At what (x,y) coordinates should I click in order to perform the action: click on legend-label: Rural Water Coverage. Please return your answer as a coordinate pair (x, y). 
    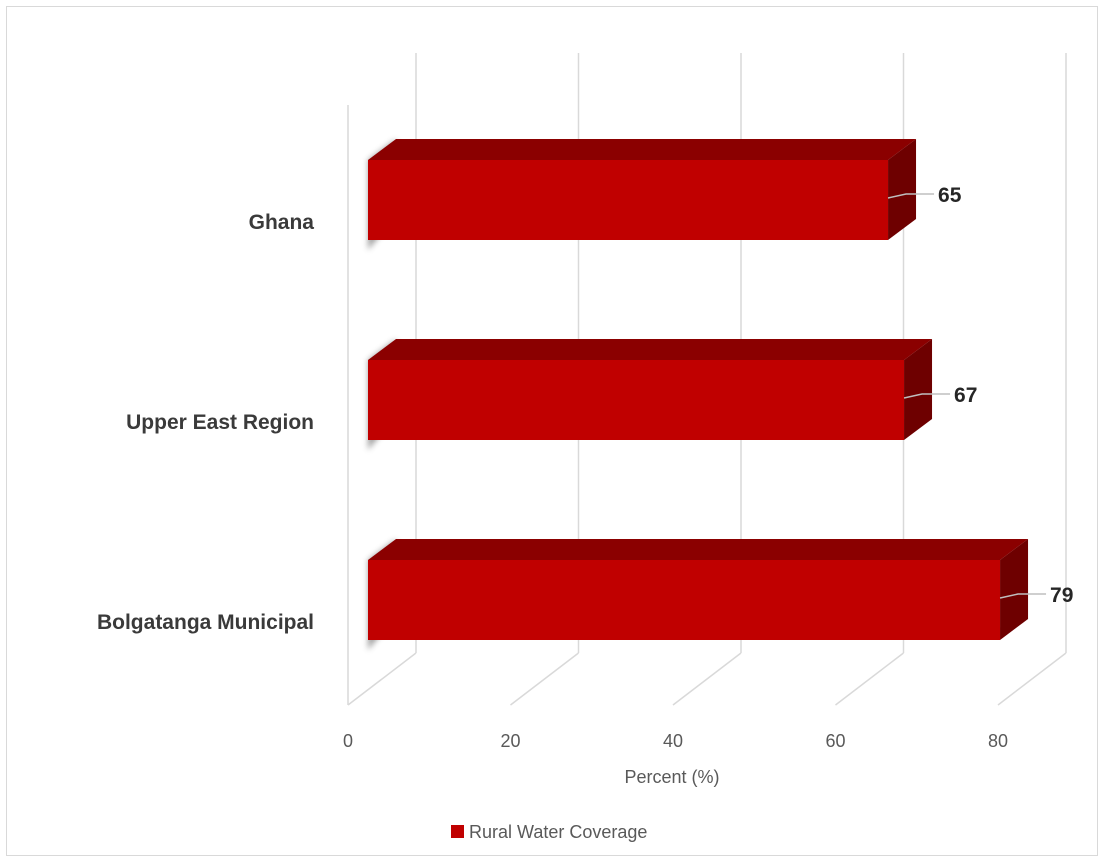
    Looking at the image, I should click on (558, 832).